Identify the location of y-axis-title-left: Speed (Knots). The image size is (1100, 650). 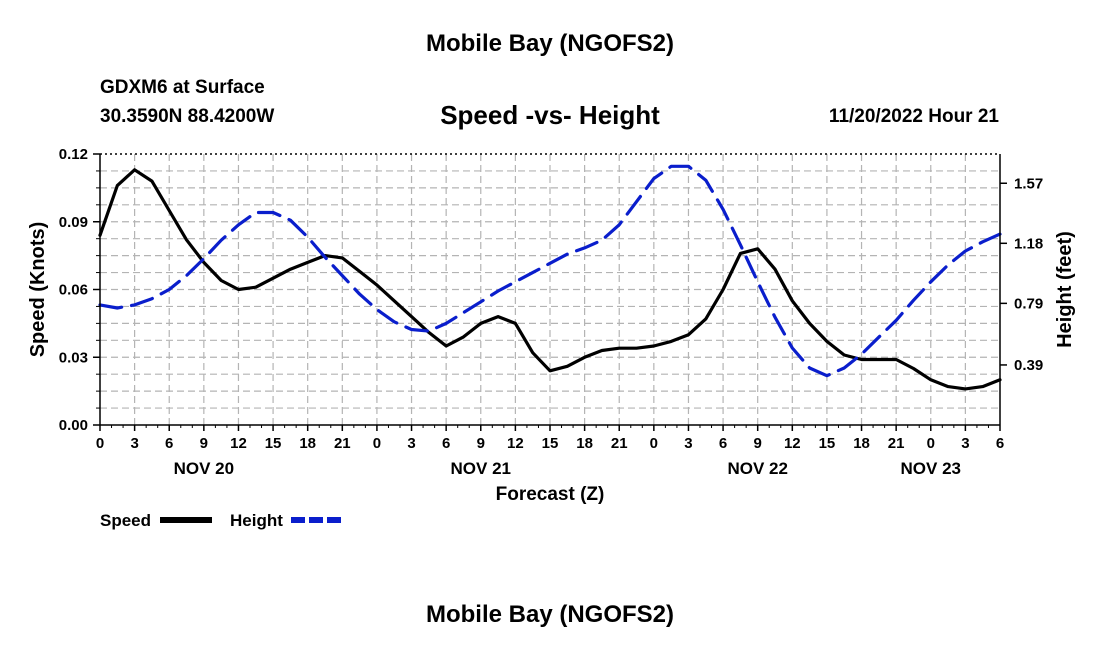
(38, 290).